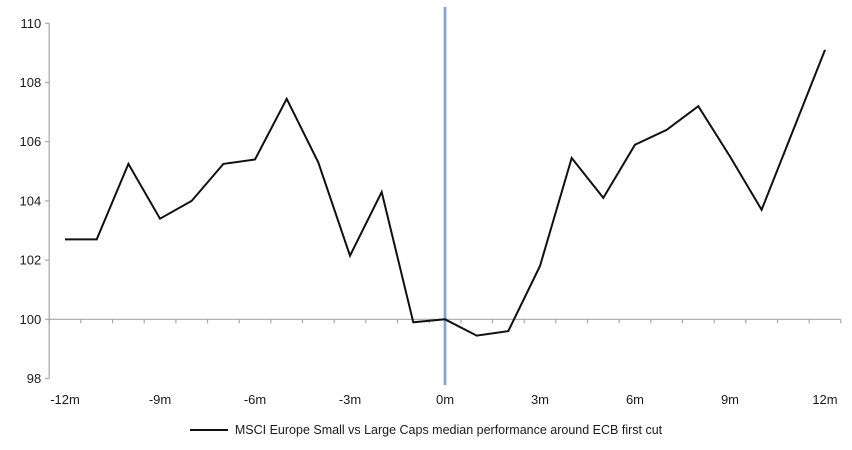 This screenshot has width=852, height=450. I want to click on x-axis-tick-label: 0m, so click(445, 399).